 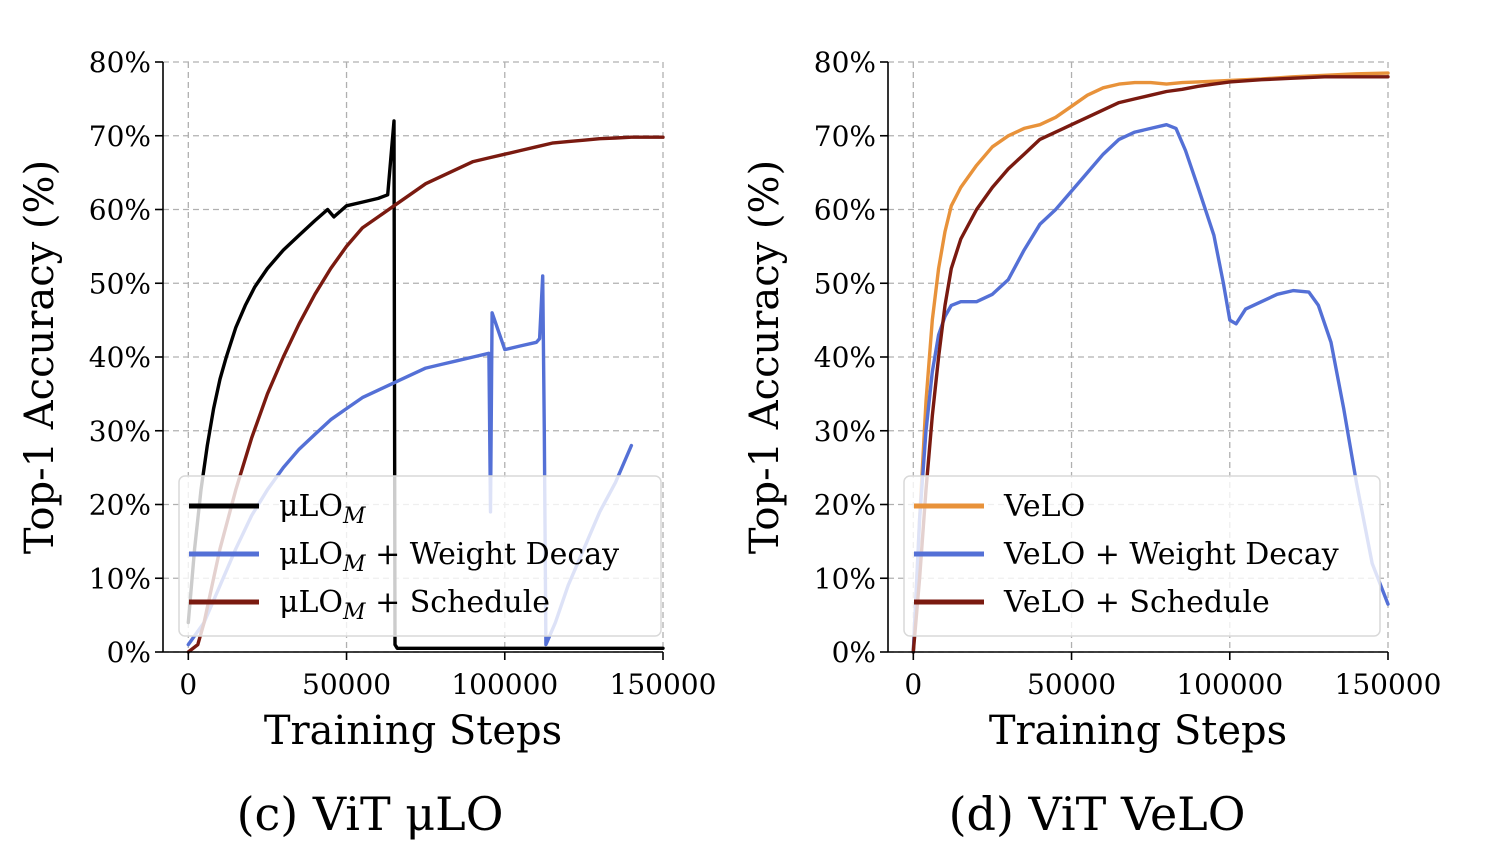 What do you see at coordinates (1171, 554) in the screenshot?
I see `legend-label: VeLO + Weight Decay` at bounding box center [1171, 554].